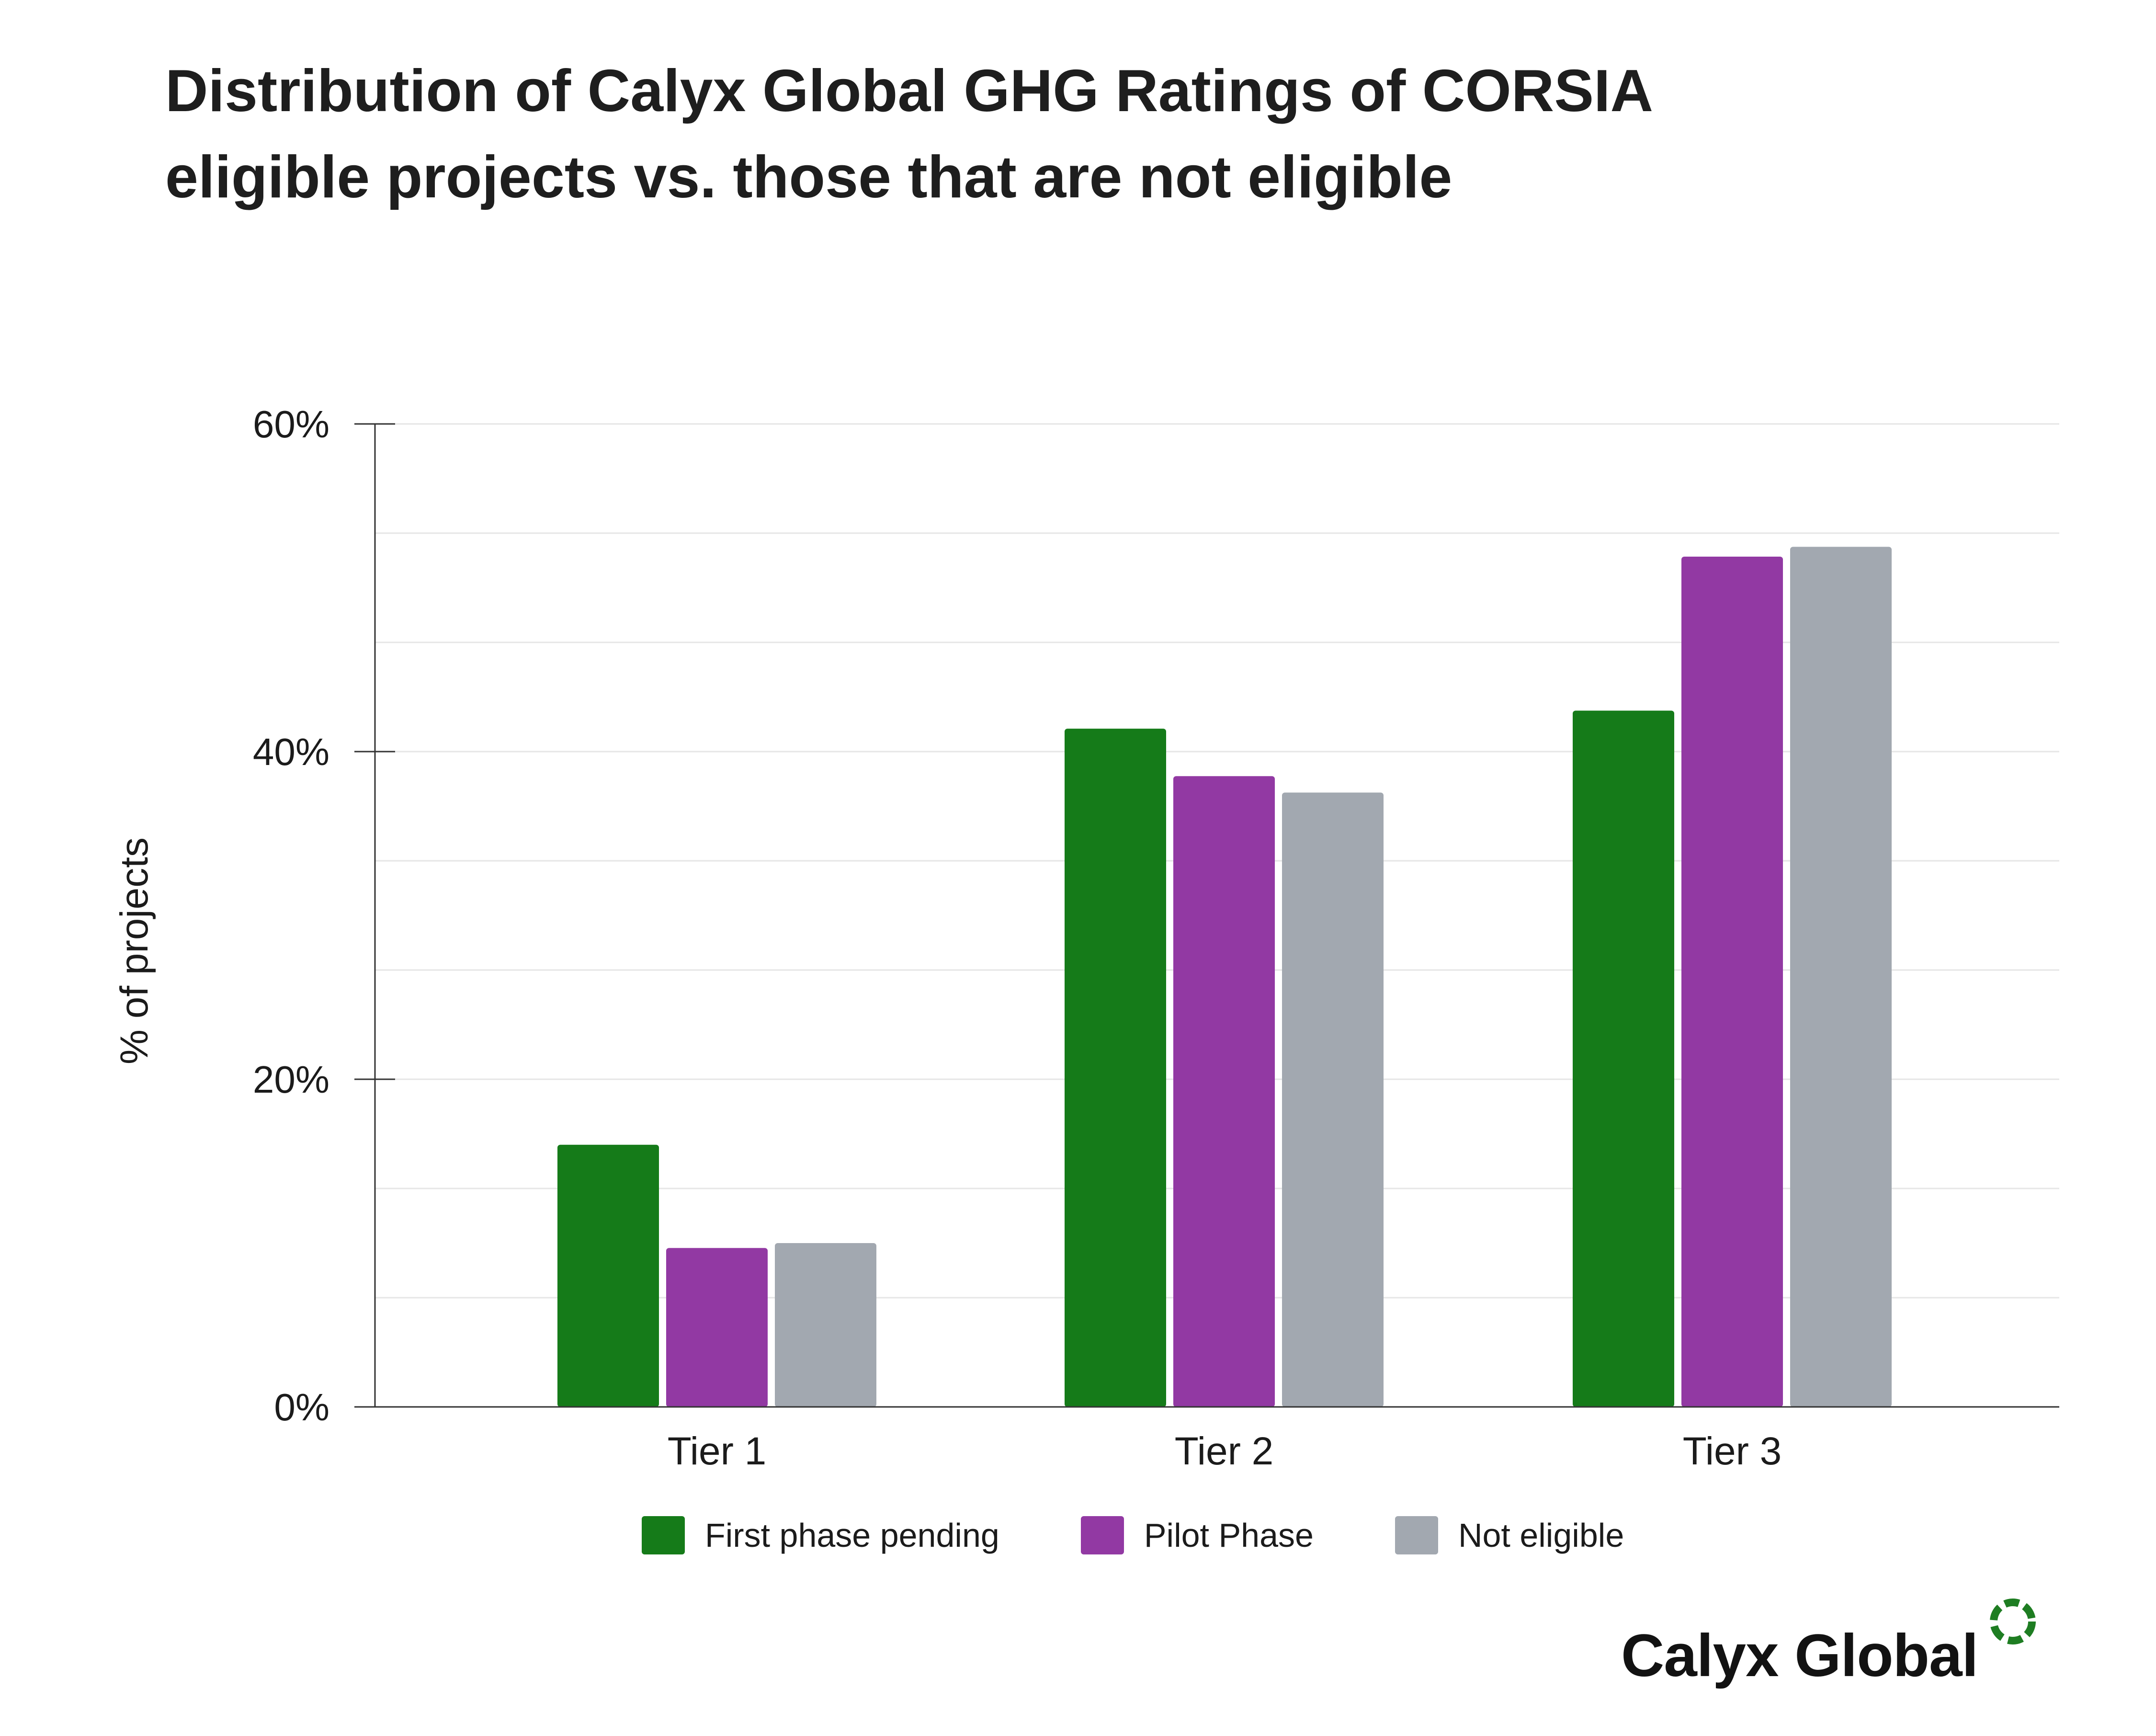 This screenshot has height=1736, width=2156. Describe the element at coordinates (1333, 1100) in the screenshot. I see `bar-tier-2-not-eligible` at that location.